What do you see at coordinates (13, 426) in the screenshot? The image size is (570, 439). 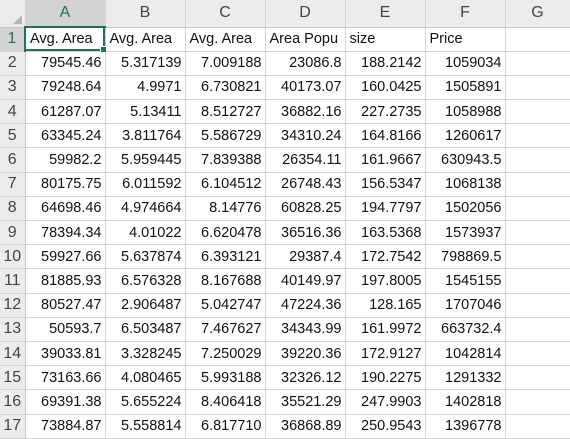 I see `row-header: 17` at bounding box center [13, 426].